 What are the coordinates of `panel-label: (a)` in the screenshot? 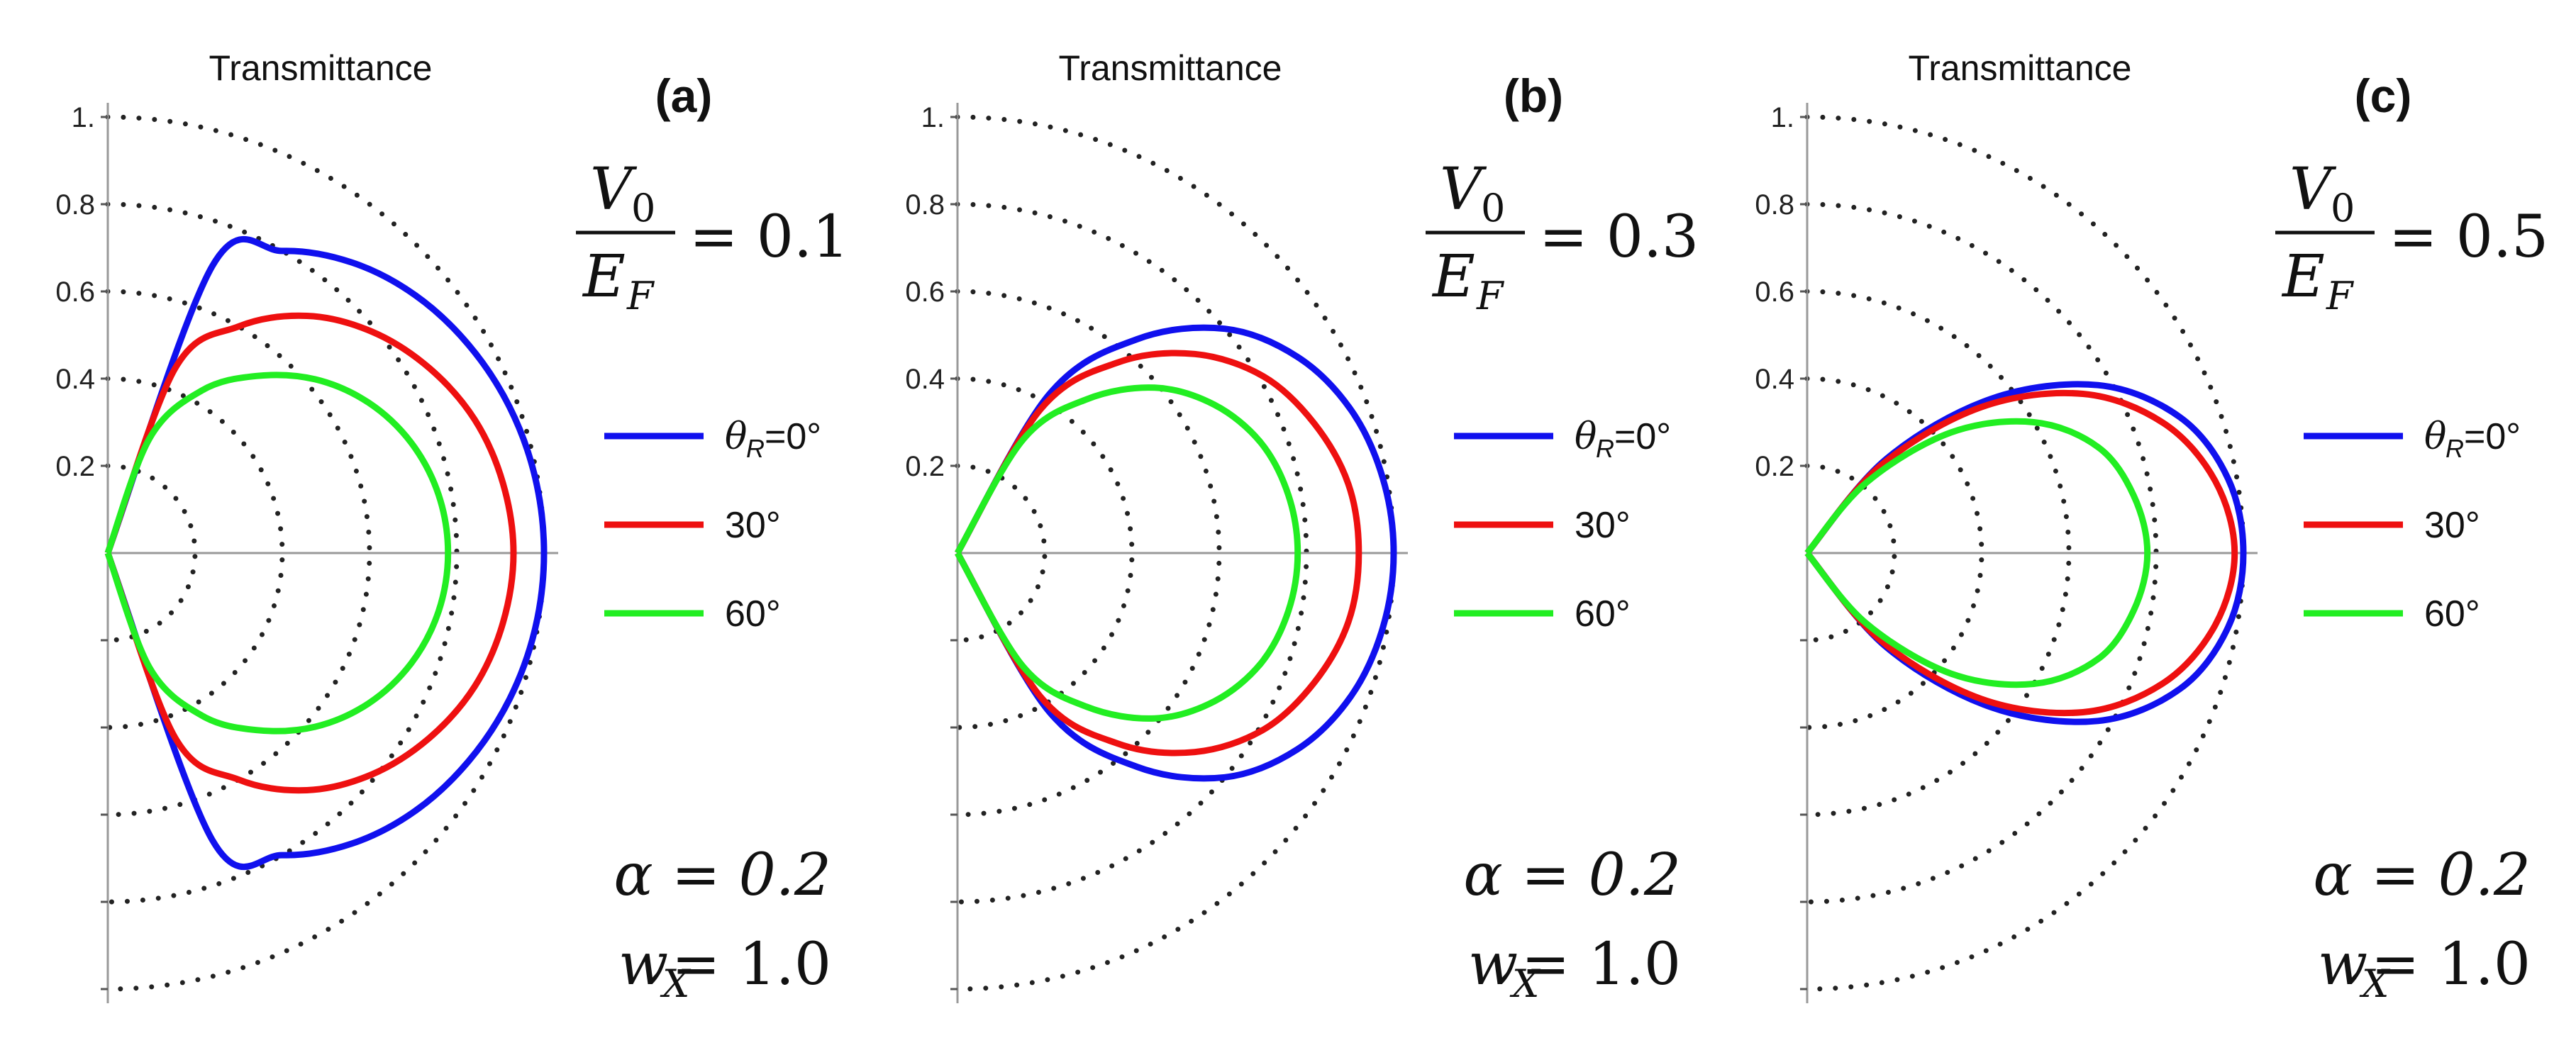 It's located at (684, 95).